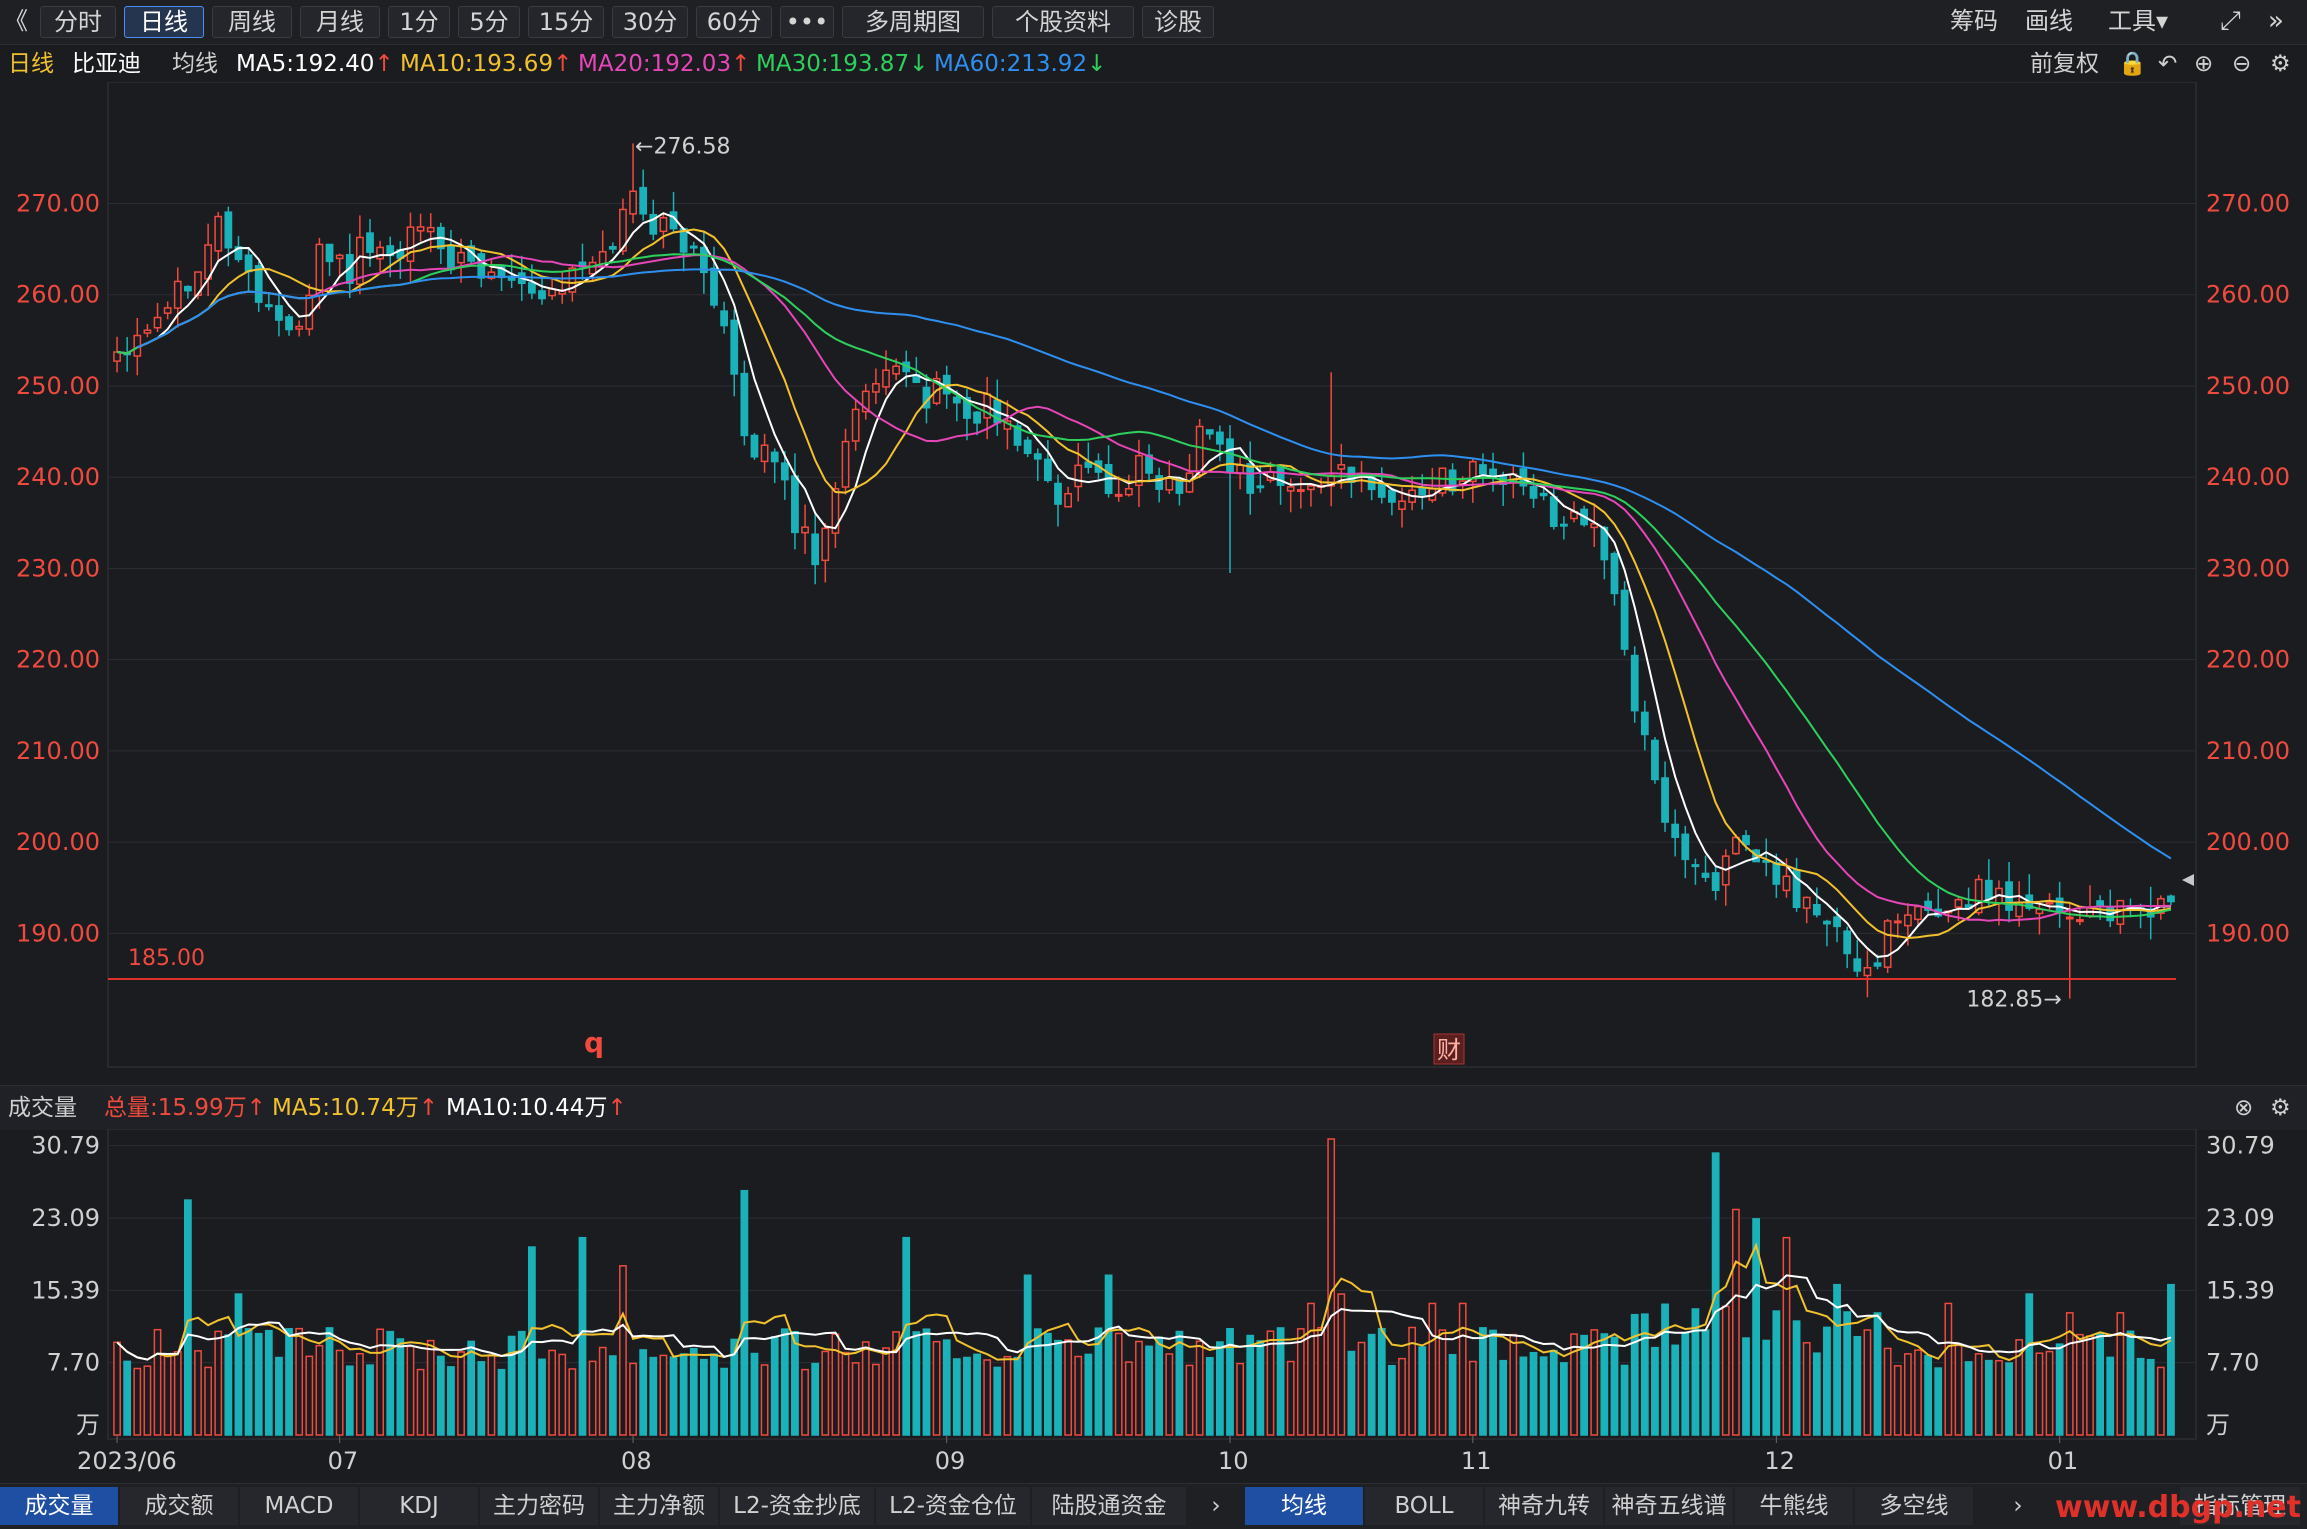 The height and width of the screenshot is (1529, 2307). I want to click on overlay-tab-0: 均线, so click(1304, 1506).